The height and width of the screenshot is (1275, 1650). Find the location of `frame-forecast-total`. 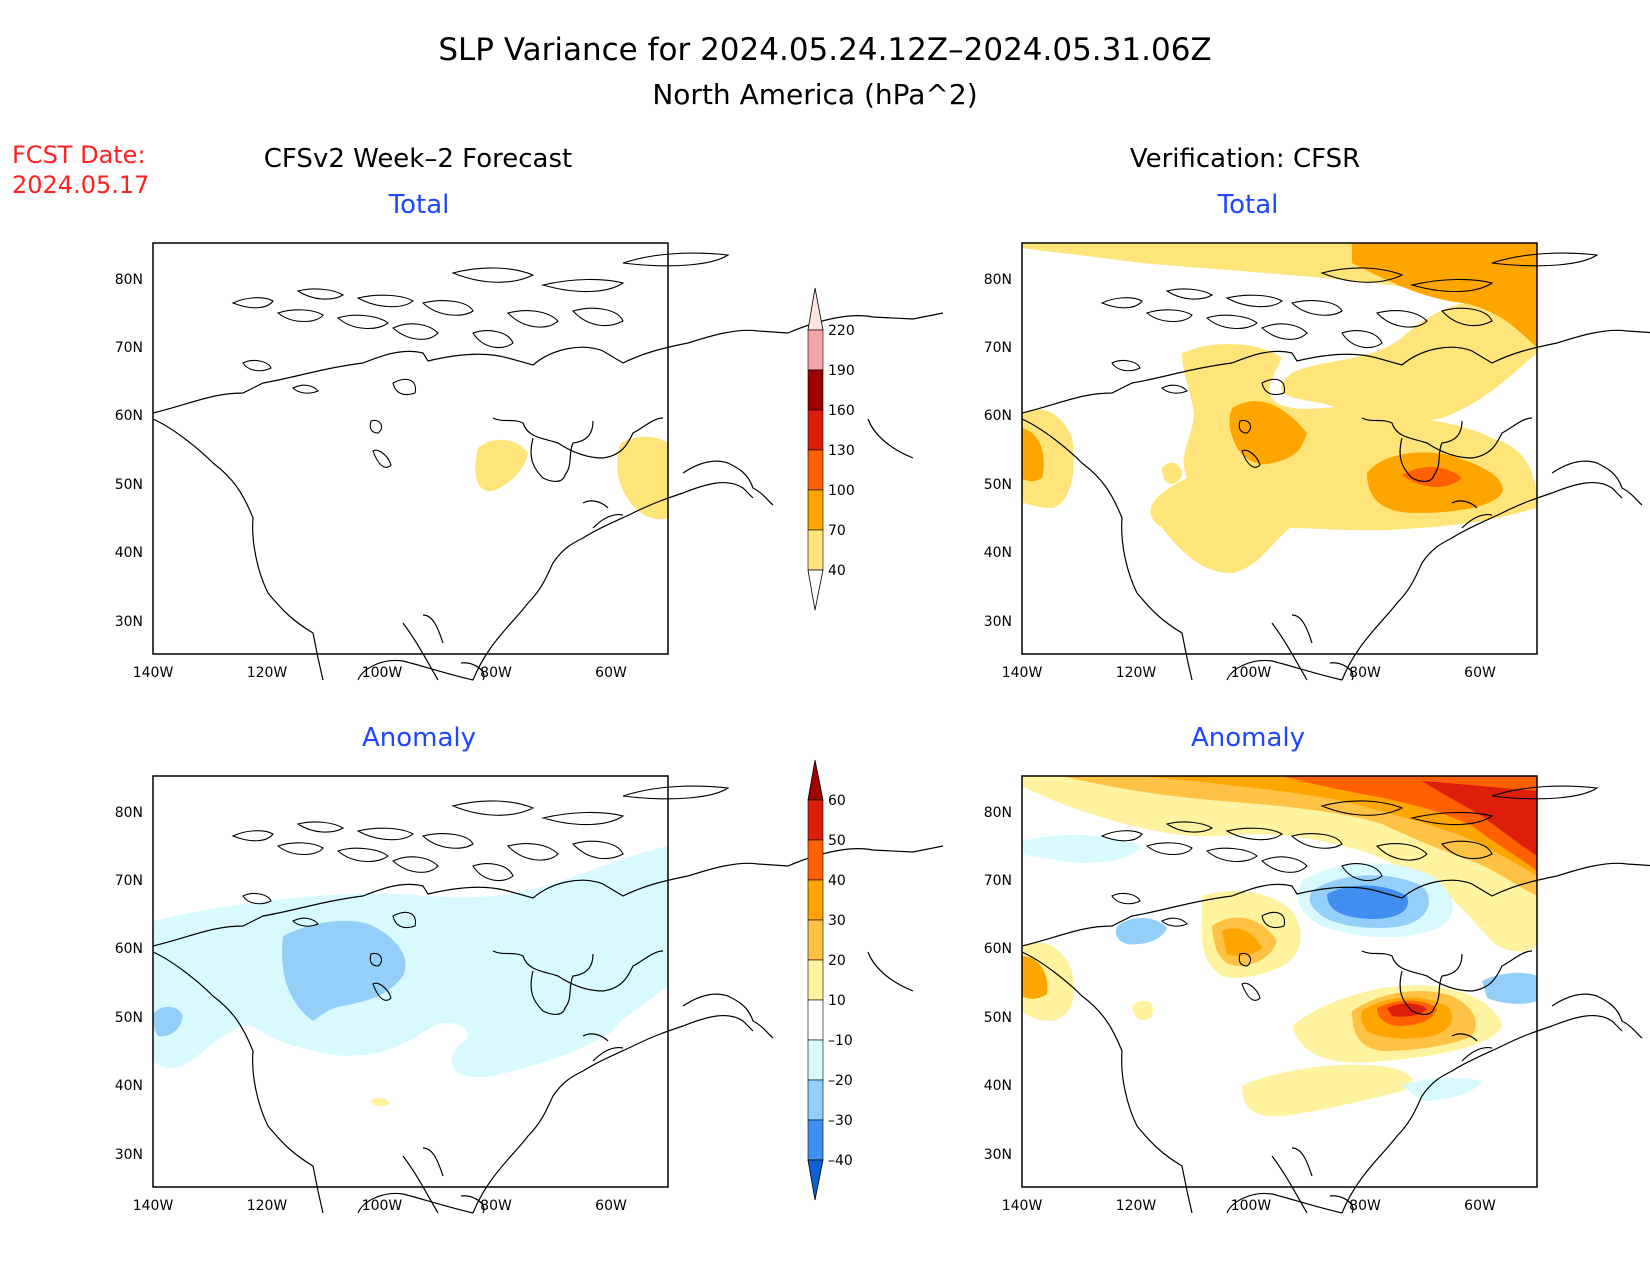

frame-forecast-total is located at coordinates (410, 448).